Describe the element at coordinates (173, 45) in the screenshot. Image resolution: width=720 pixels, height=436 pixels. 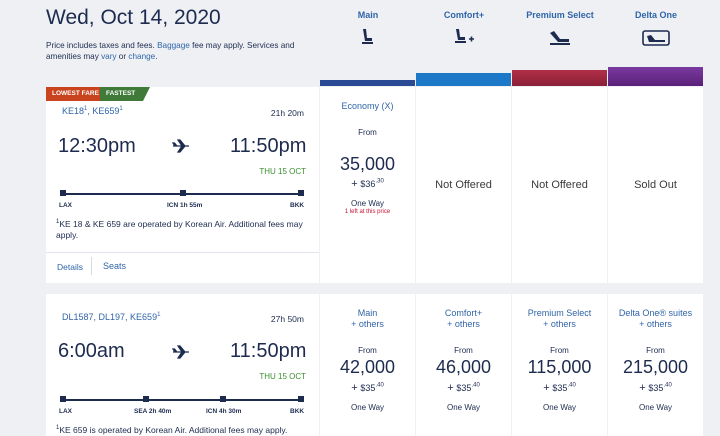
I see `baggage-link: Baggage` at that location.